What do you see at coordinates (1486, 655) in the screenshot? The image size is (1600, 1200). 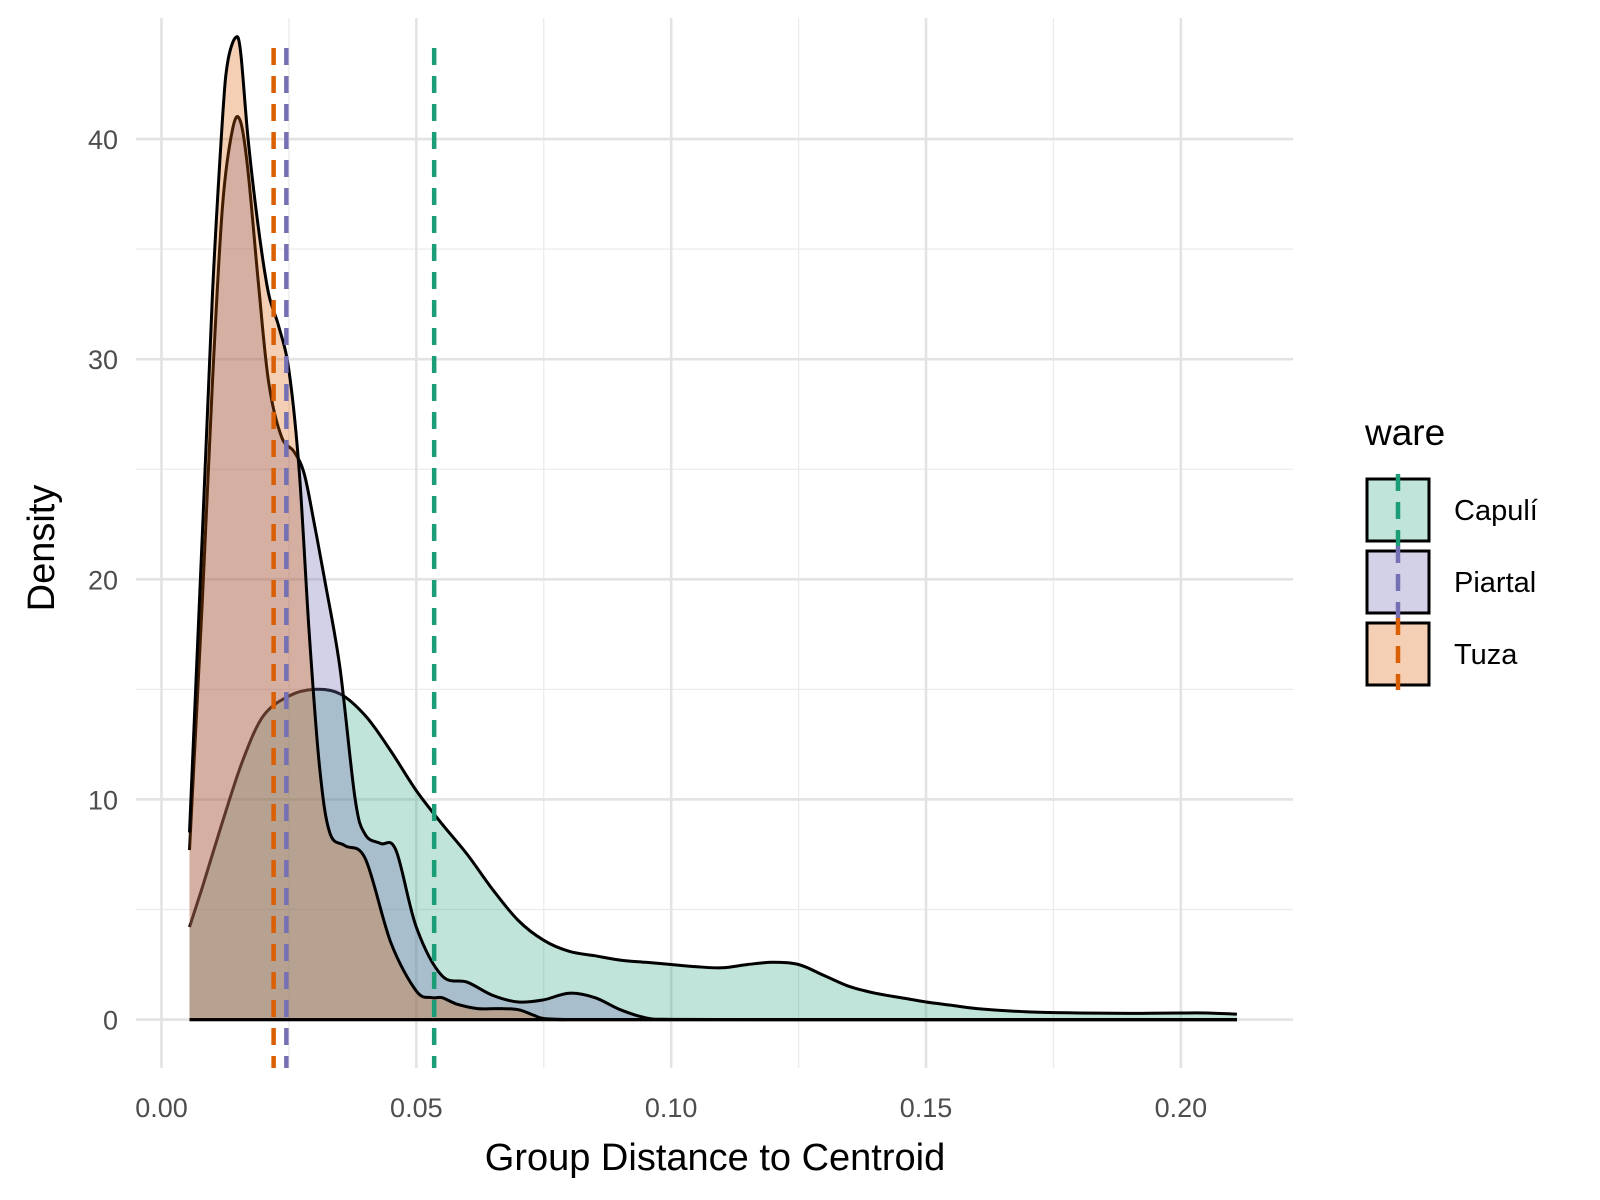 I see `legend-label-tuza: Tuza` at bounding box center [1486, 655].